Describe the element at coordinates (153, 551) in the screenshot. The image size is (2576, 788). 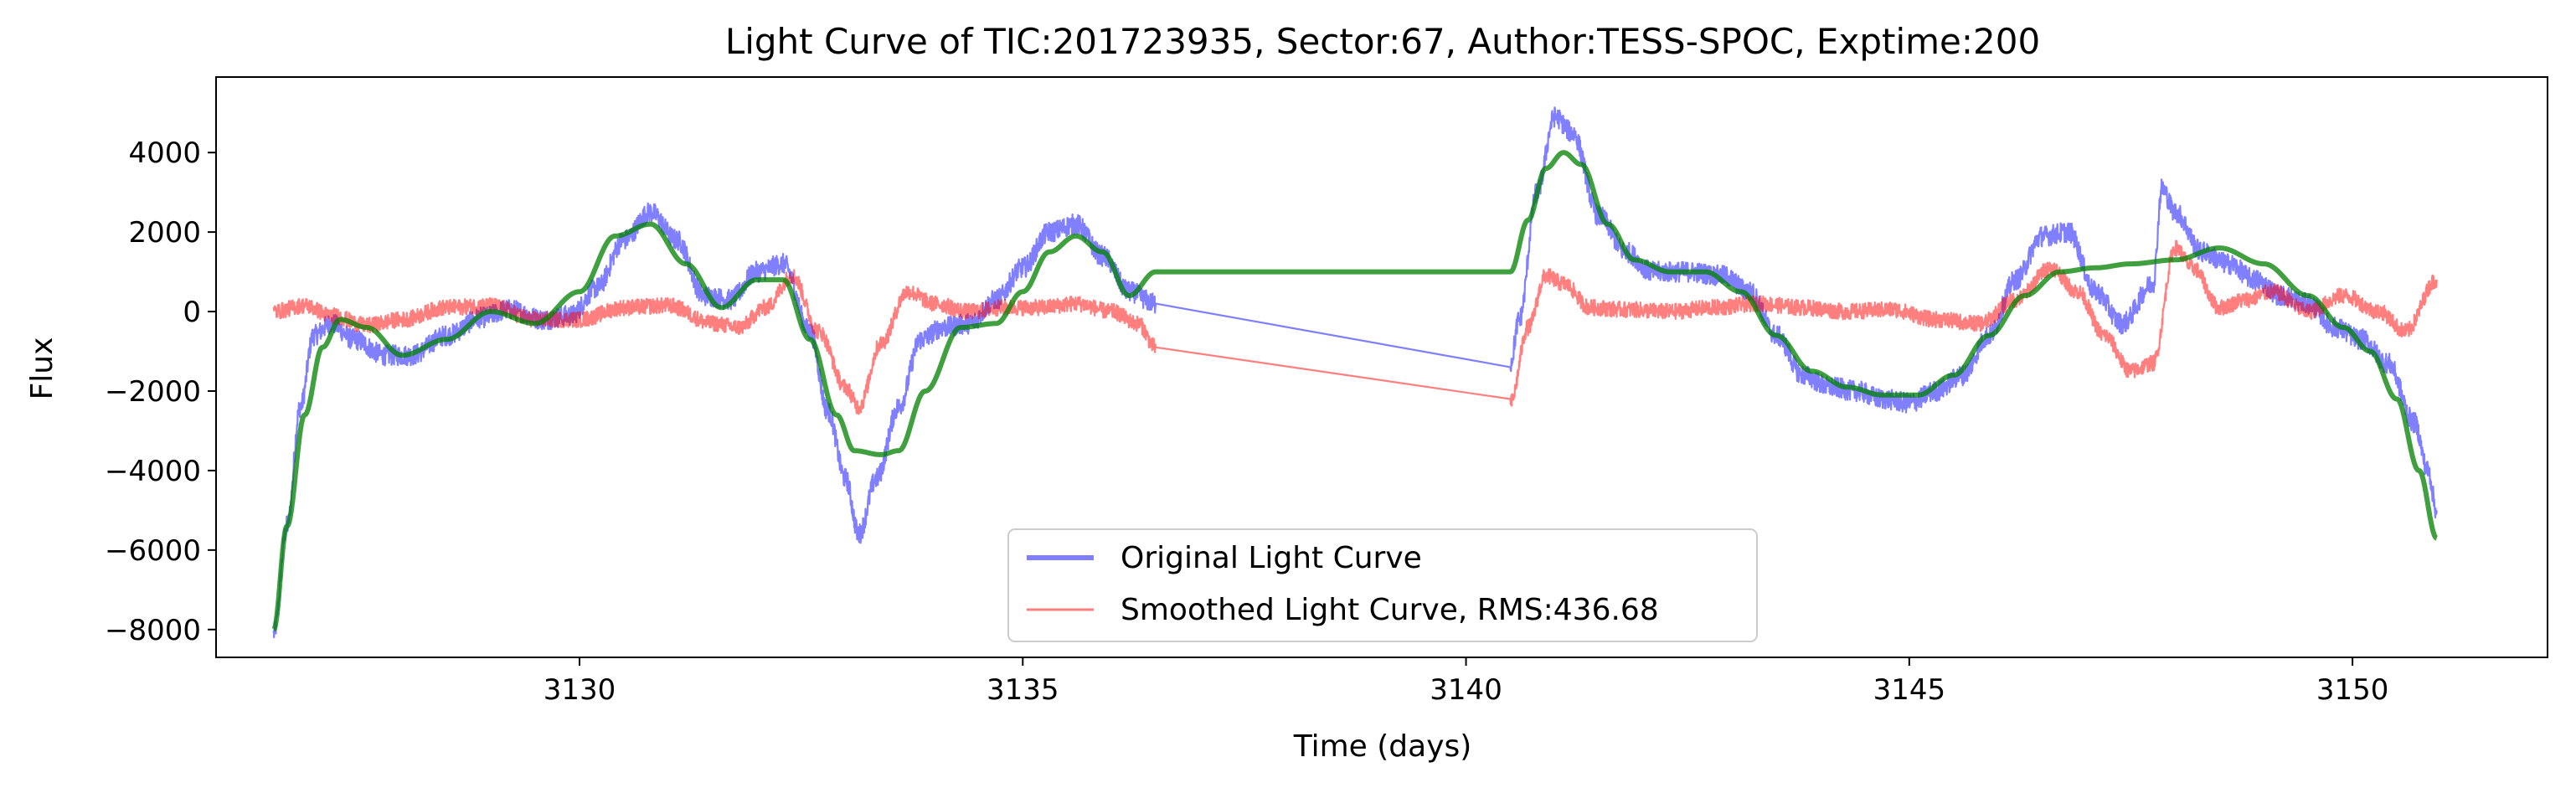
I see `y-tick-label: −6000` at that location.